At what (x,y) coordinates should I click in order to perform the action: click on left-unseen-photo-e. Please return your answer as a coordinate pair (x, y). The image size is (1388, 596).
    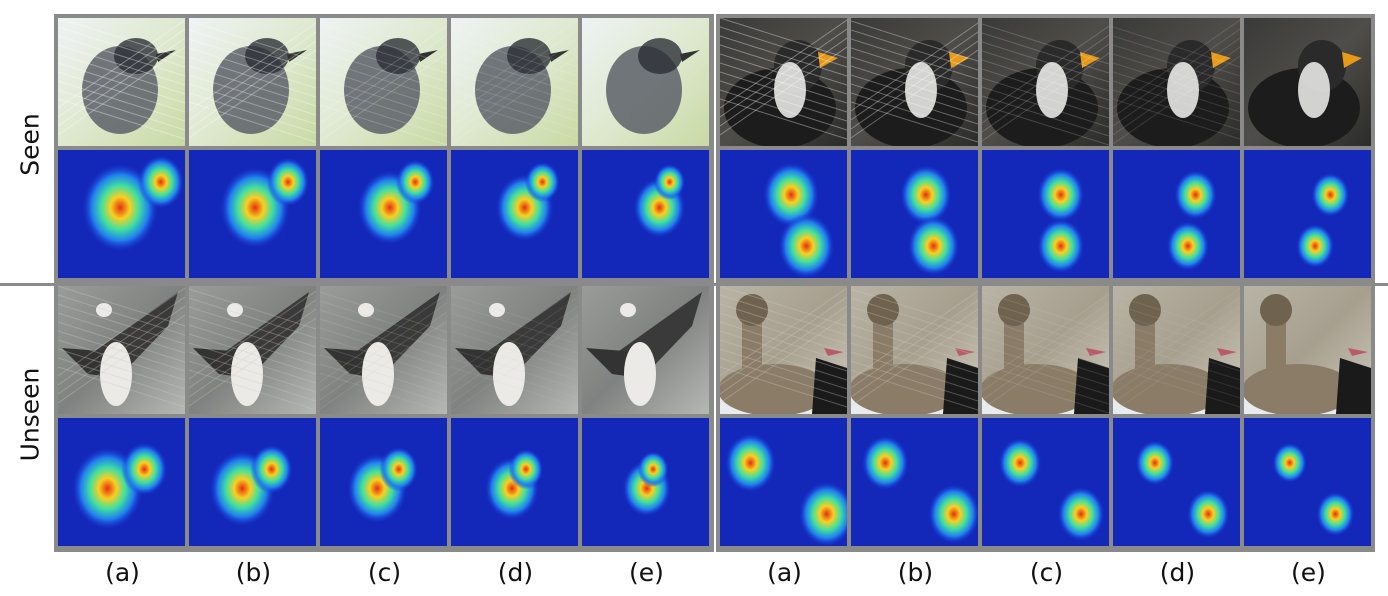
    Looking at the image, I should click on (645, 350).